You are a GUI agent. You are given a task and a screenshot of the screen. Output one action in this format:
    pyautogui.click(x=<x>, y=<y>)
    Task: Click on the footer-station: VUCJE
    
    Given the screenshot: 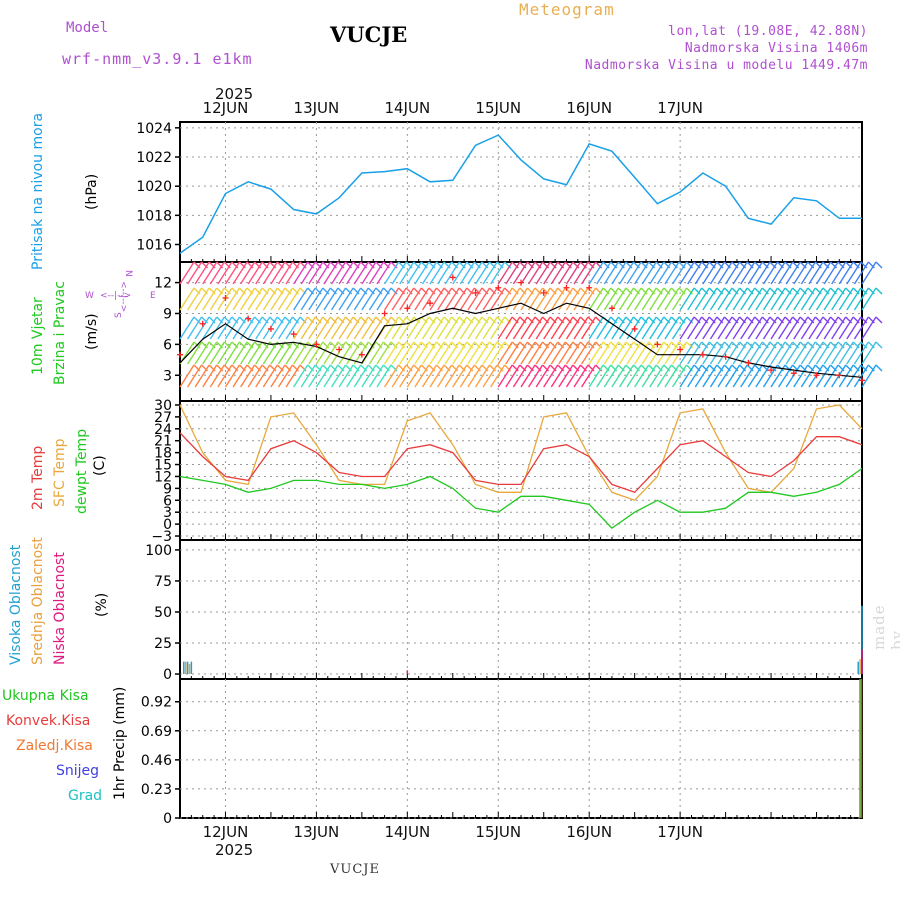 What is the action you would take?
    pyautogui.click(x=355, y=869)
    